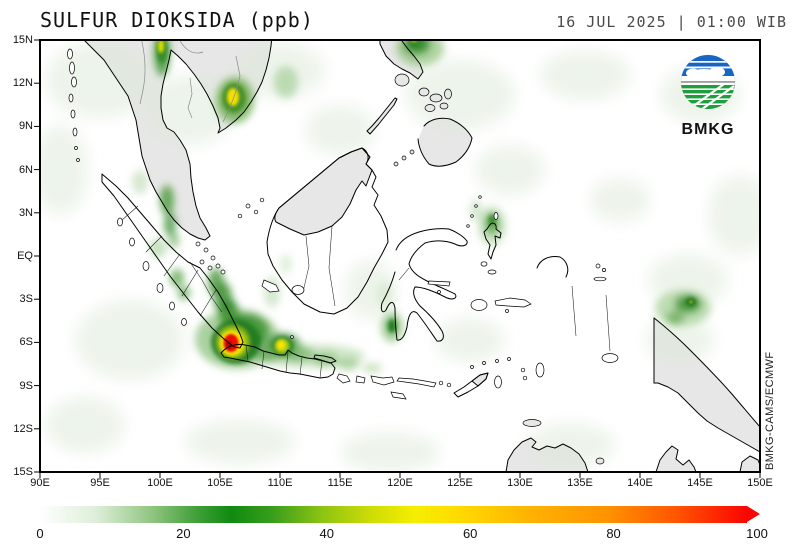 Image resolution: width=800 pixels, height=550 pixels. I want to click on colorbar-gradient, so click(393, 514).